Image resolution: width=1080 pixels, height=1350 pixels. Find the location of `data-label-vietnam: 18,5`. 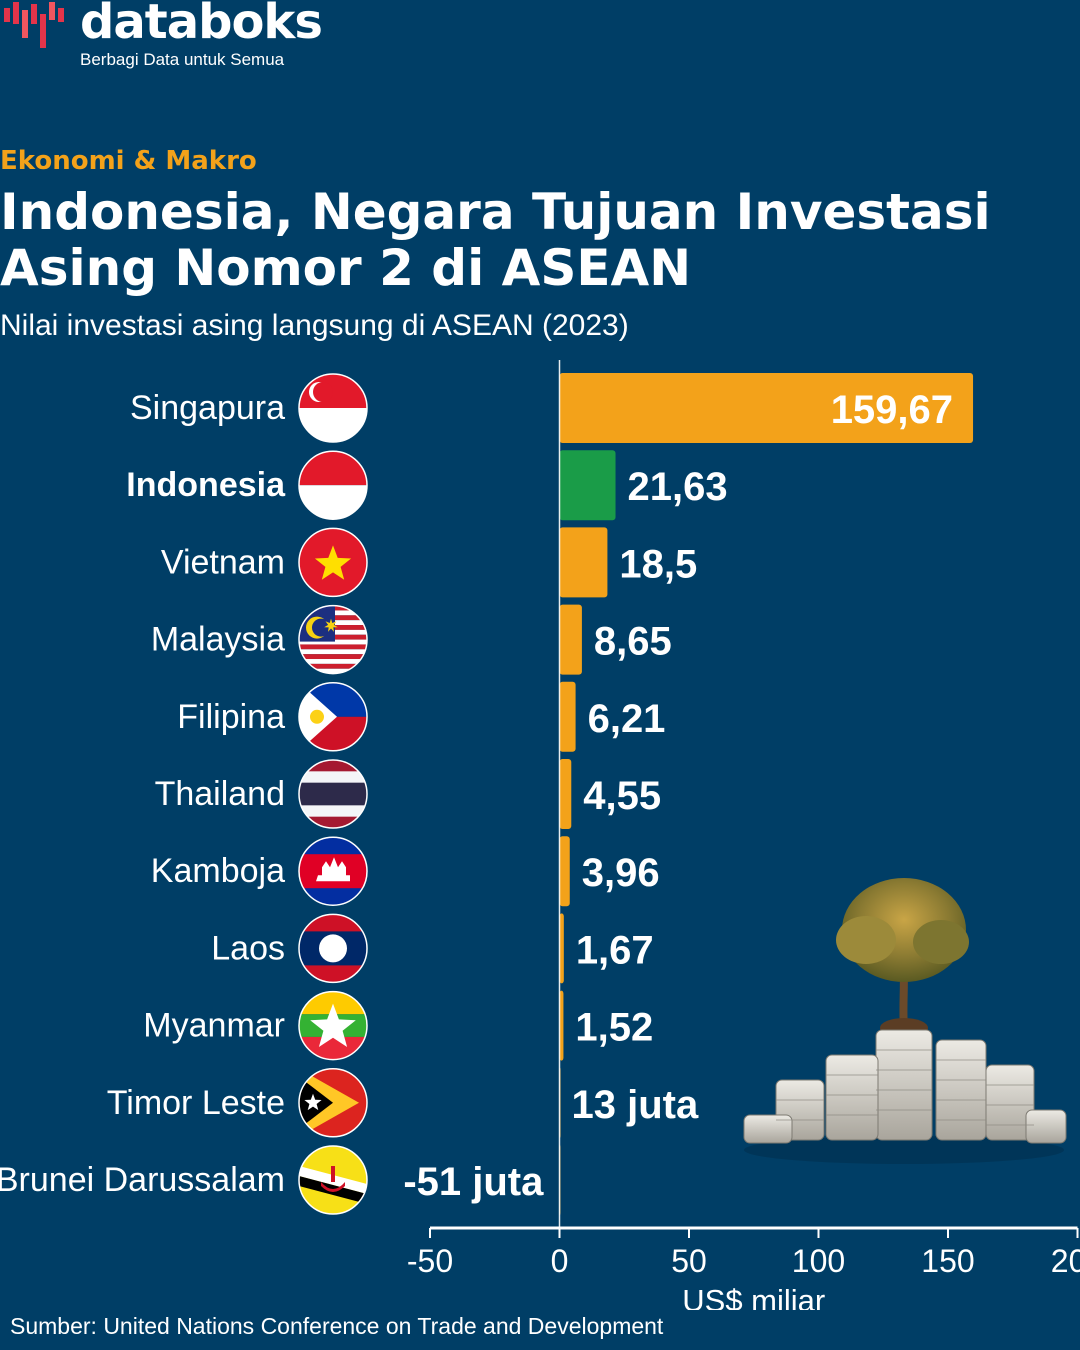

data-label-vietnam: 18,5 is located at coordinates (658, 564).